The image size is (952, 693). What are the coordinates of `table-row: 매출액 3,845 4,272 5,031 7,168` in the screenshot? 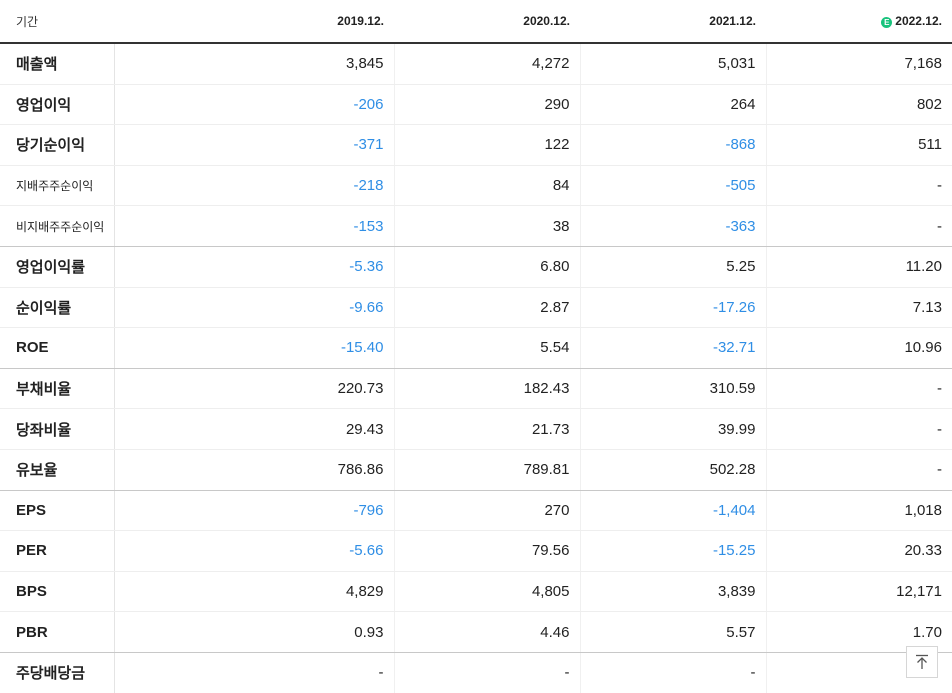 It's located at (476, 64).